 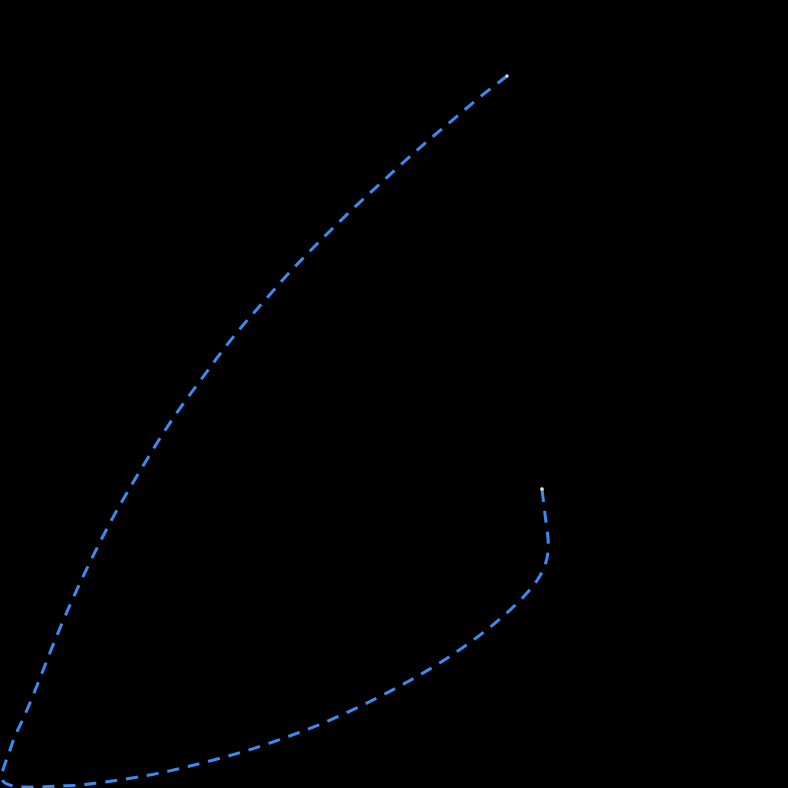 What do you see at coordinates (507, 76) in the screenshot?
I see `upper-endpoint-marker` at bounding box center [507, 76].